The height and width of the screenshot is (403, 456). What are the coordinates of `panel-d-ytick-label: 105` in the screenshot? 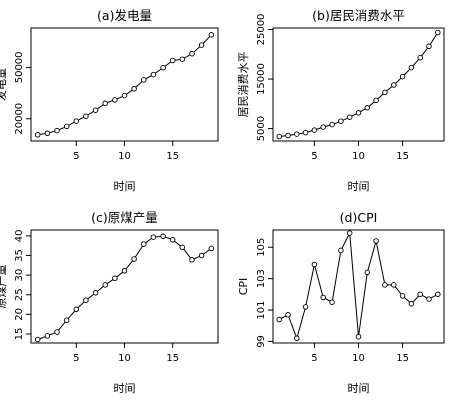 It's located at (261, 247).